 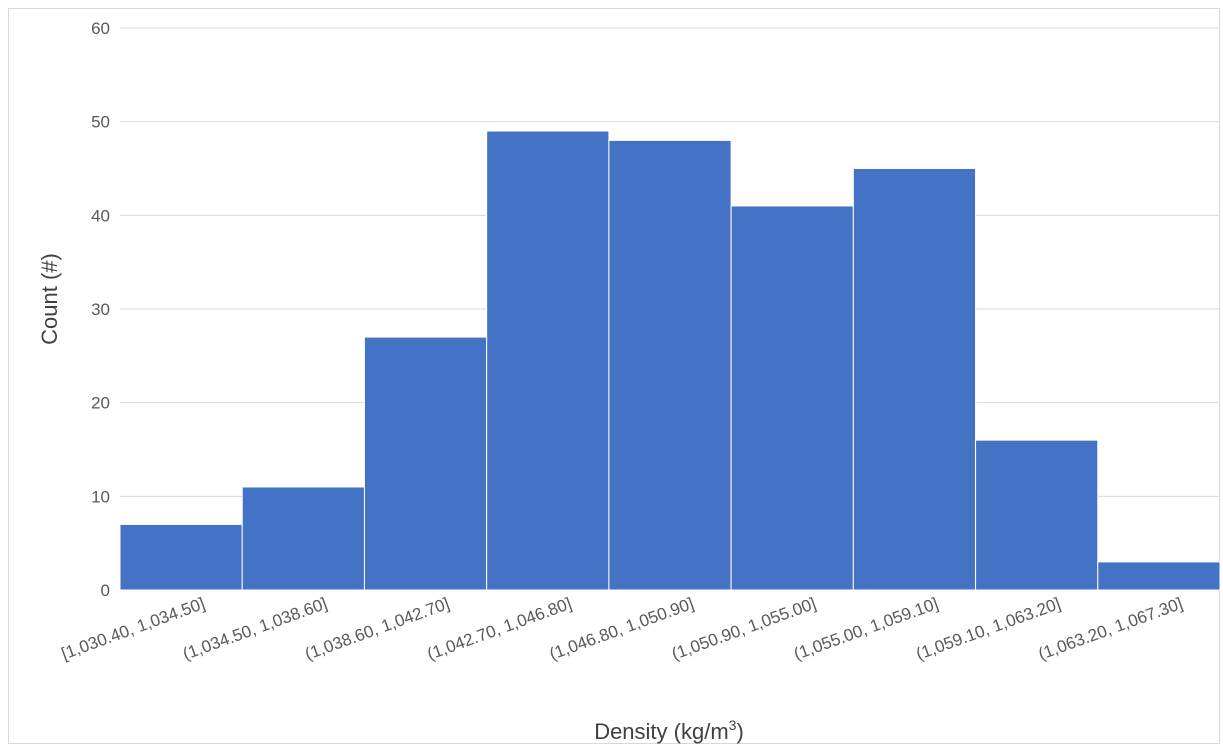 What do you see at coordinates (100, 403) in the screenshot?
I see `y-tick-label: 20` at bounding box center [100, 403].